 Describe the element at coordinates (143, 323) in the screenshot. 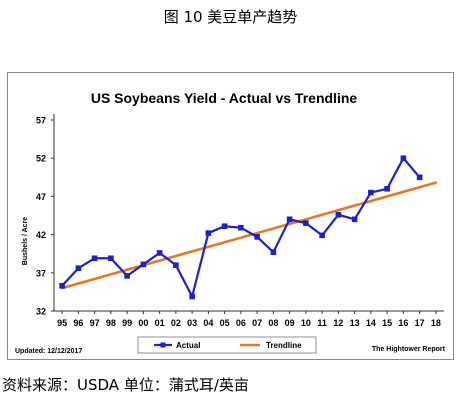

I see `x-tick-label: 00` at that location.